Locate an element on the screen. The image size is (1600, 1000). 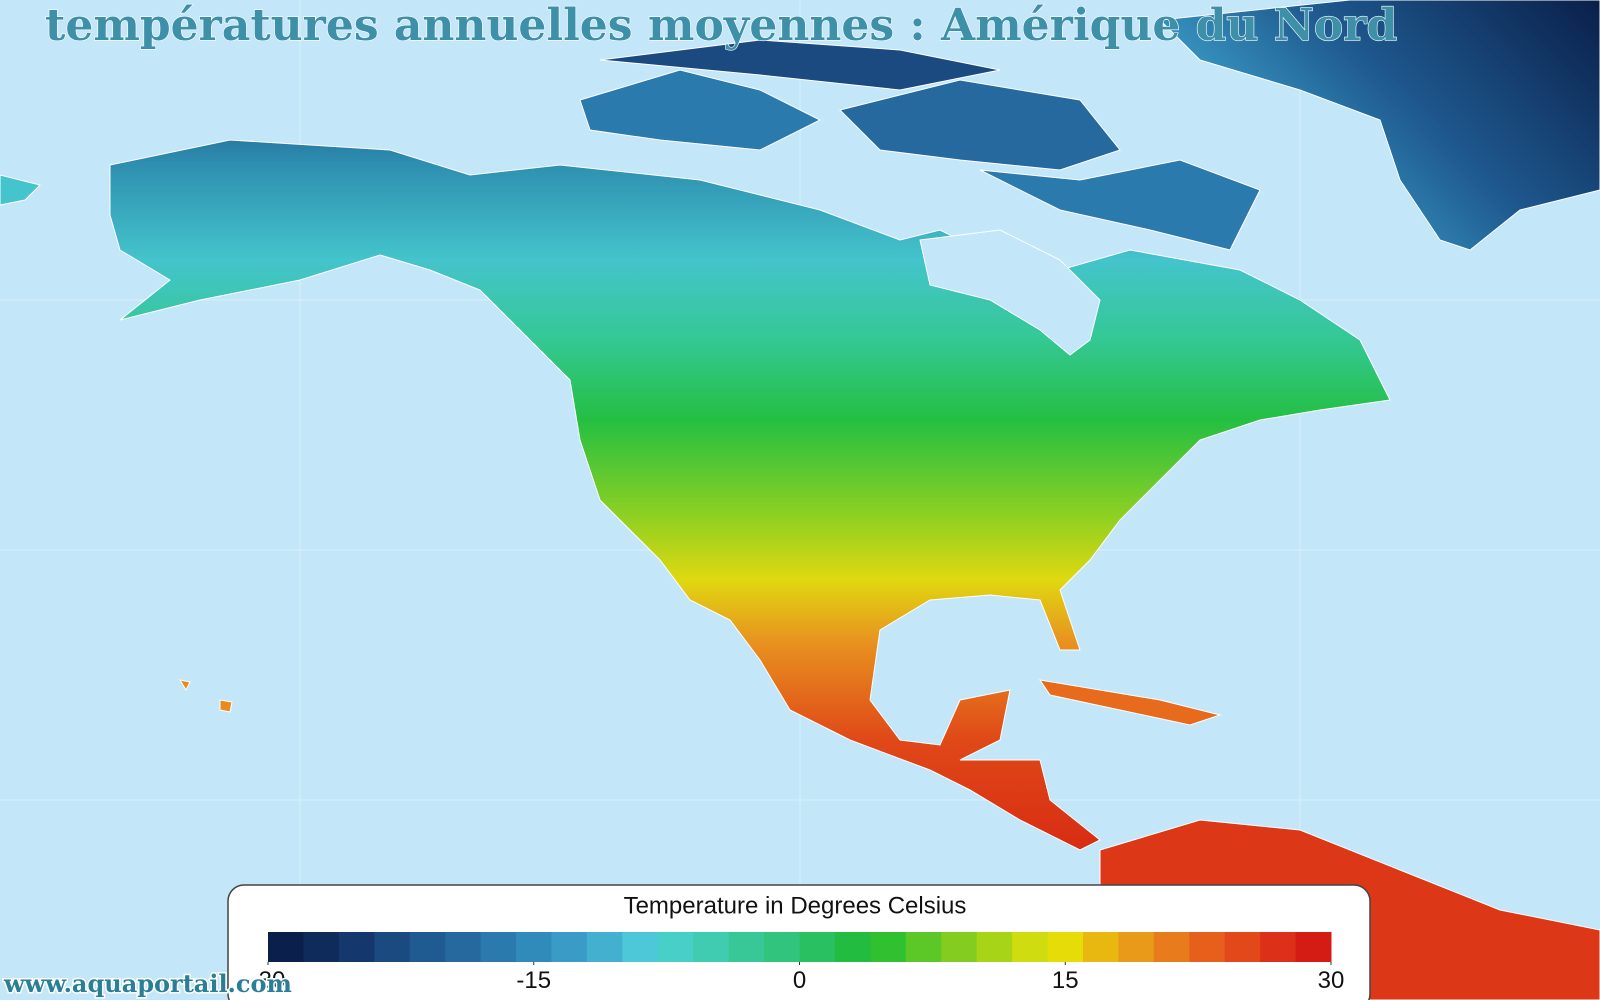
tick-label: 0 is located at coordinates (799, 980).